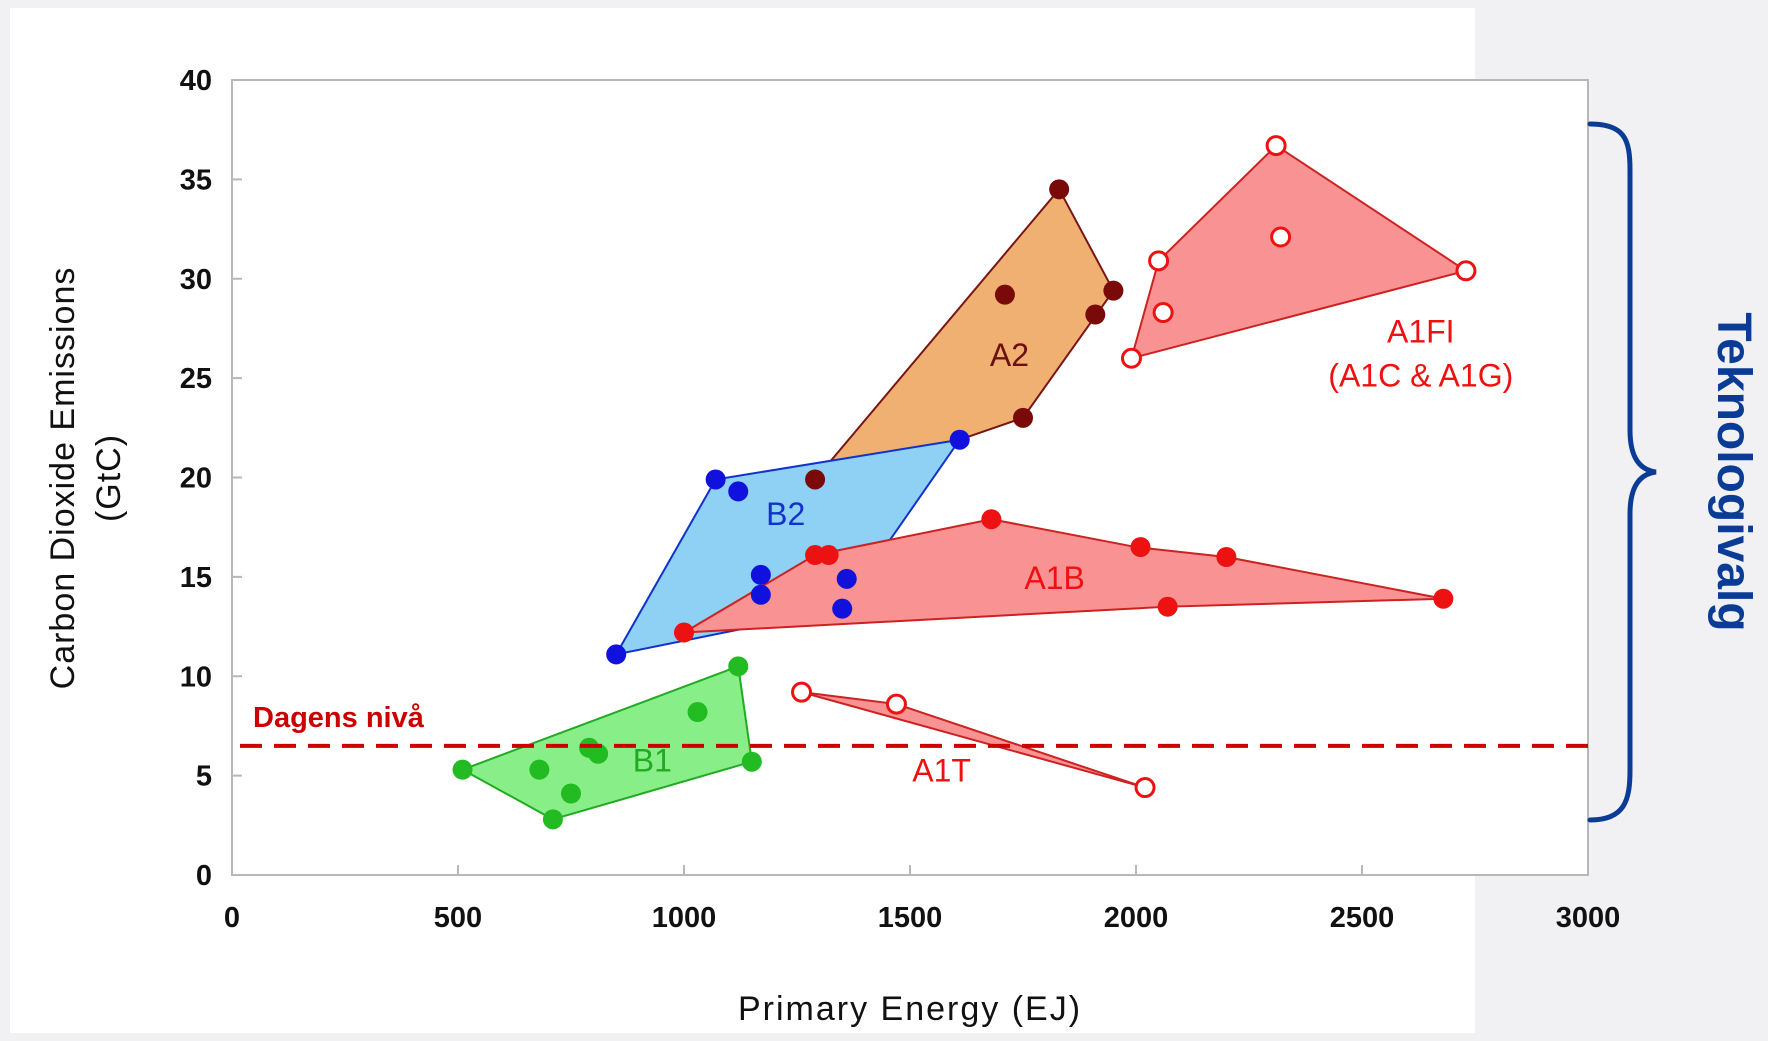  What do you see at coordinates (196, 81) in the screenshot?
I see `y-tick-label: 40` at bounding box center [196, 81].